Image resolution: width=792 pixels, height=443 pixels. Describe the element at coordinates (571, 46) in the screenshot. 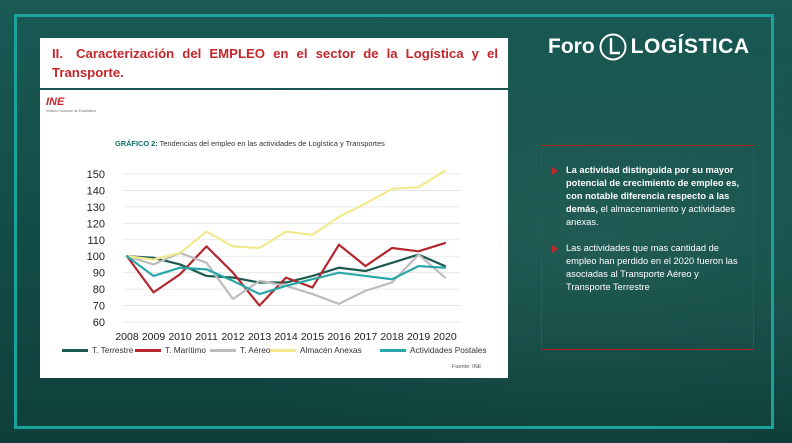

I see `logo-word-foro: Foro` at that location.